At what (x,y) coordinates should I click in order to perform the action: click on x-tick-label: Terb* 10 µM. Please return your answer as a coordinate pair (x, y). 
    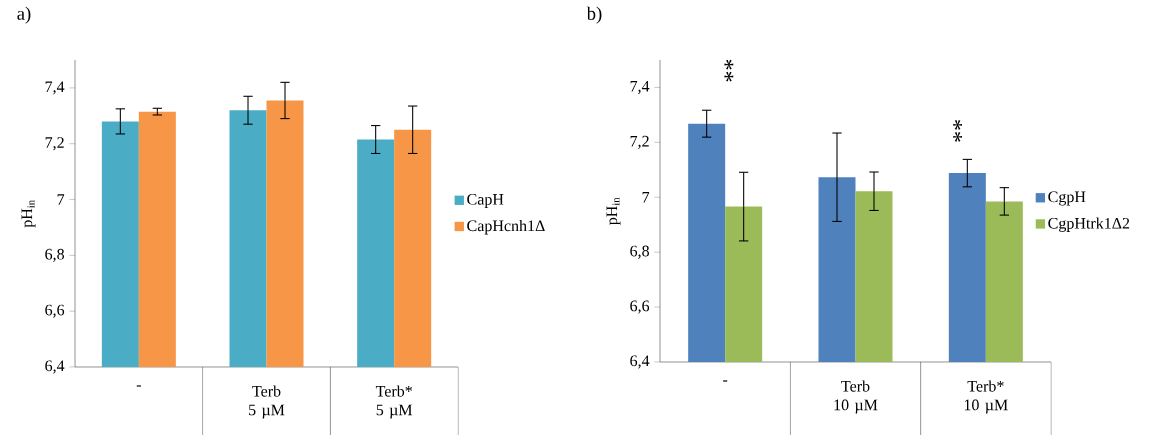
    Looking at the image, I should click on (986, 397).